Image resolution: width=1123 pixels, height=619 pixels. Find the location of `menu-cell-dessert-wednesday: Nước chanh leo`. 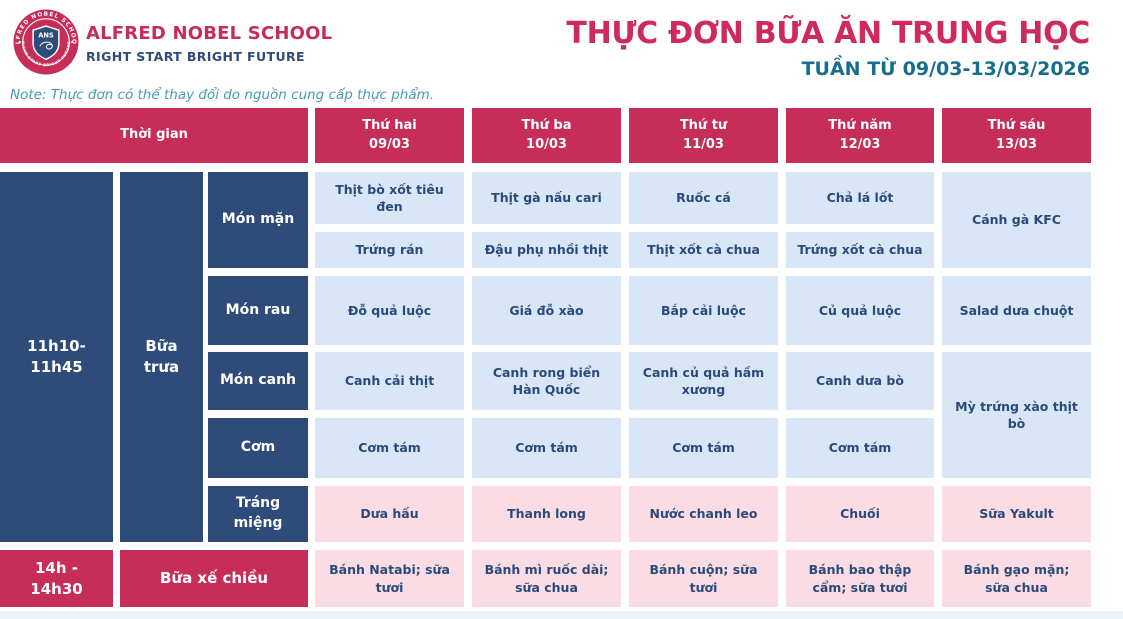

menu-cell-dessert-wednesday: Nước chanh leo is located at coordinates (703, 514).